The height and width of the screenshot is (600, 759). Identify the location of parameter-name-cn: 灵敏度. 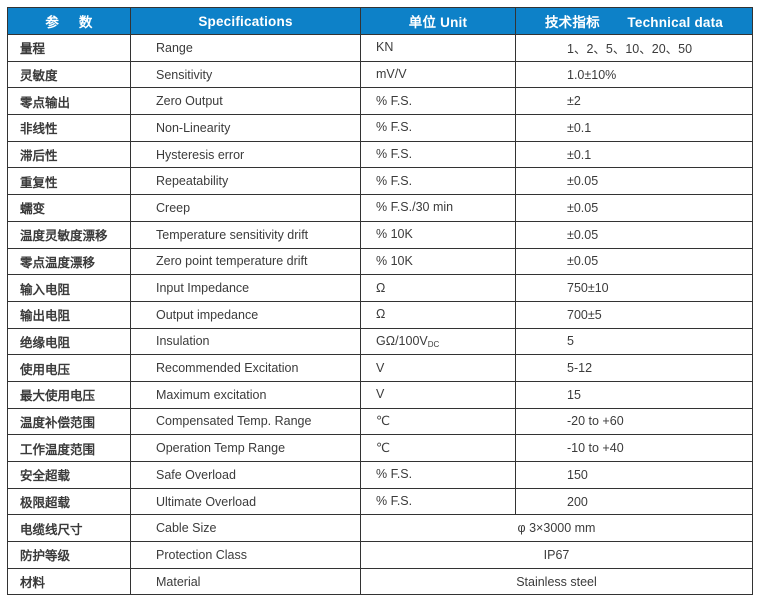
(69, 74).